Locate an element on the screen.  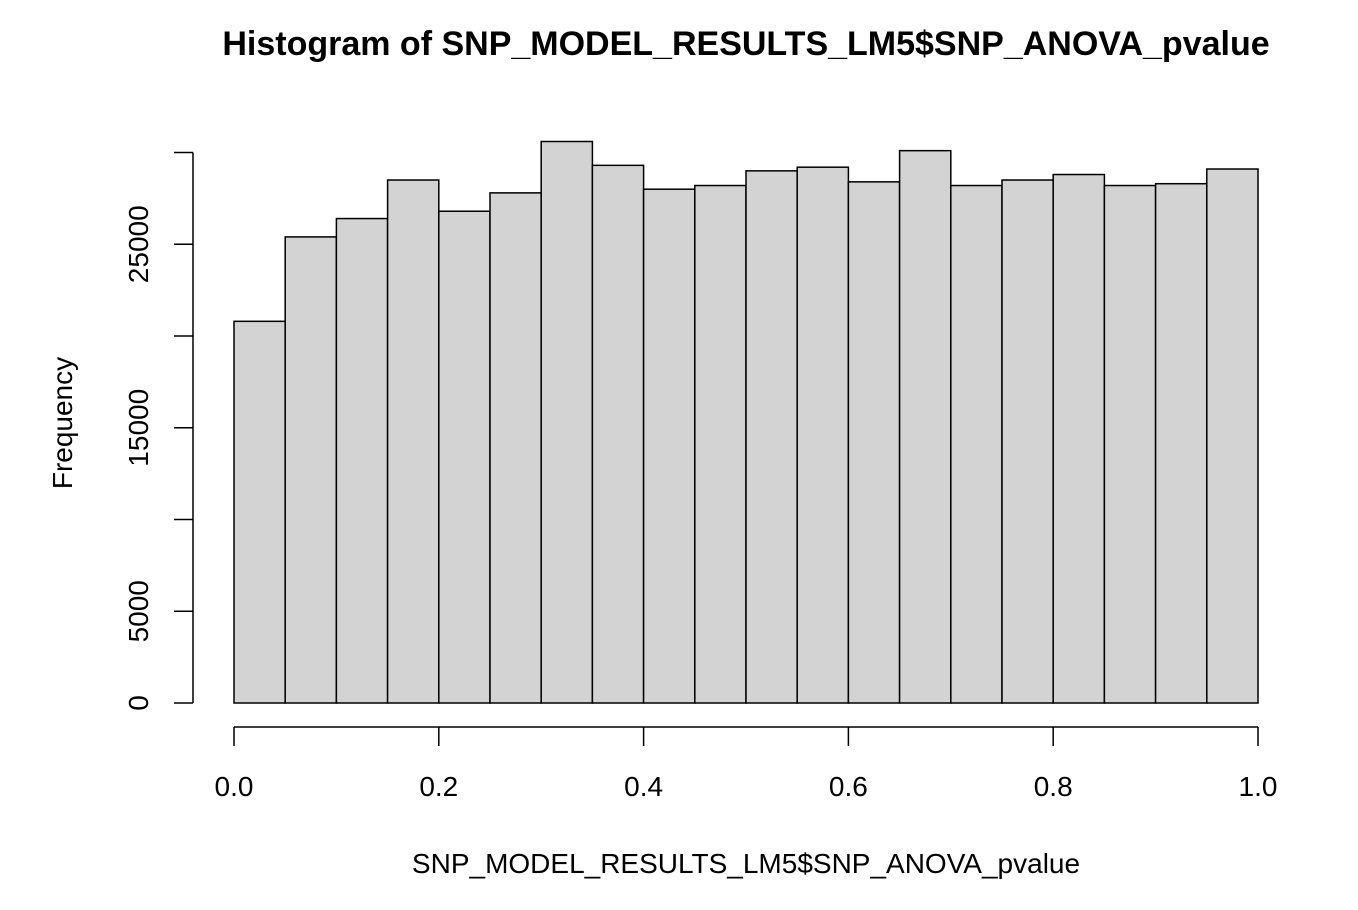
x-tick-label: 1.0 is located at coordinates (1258, 786).